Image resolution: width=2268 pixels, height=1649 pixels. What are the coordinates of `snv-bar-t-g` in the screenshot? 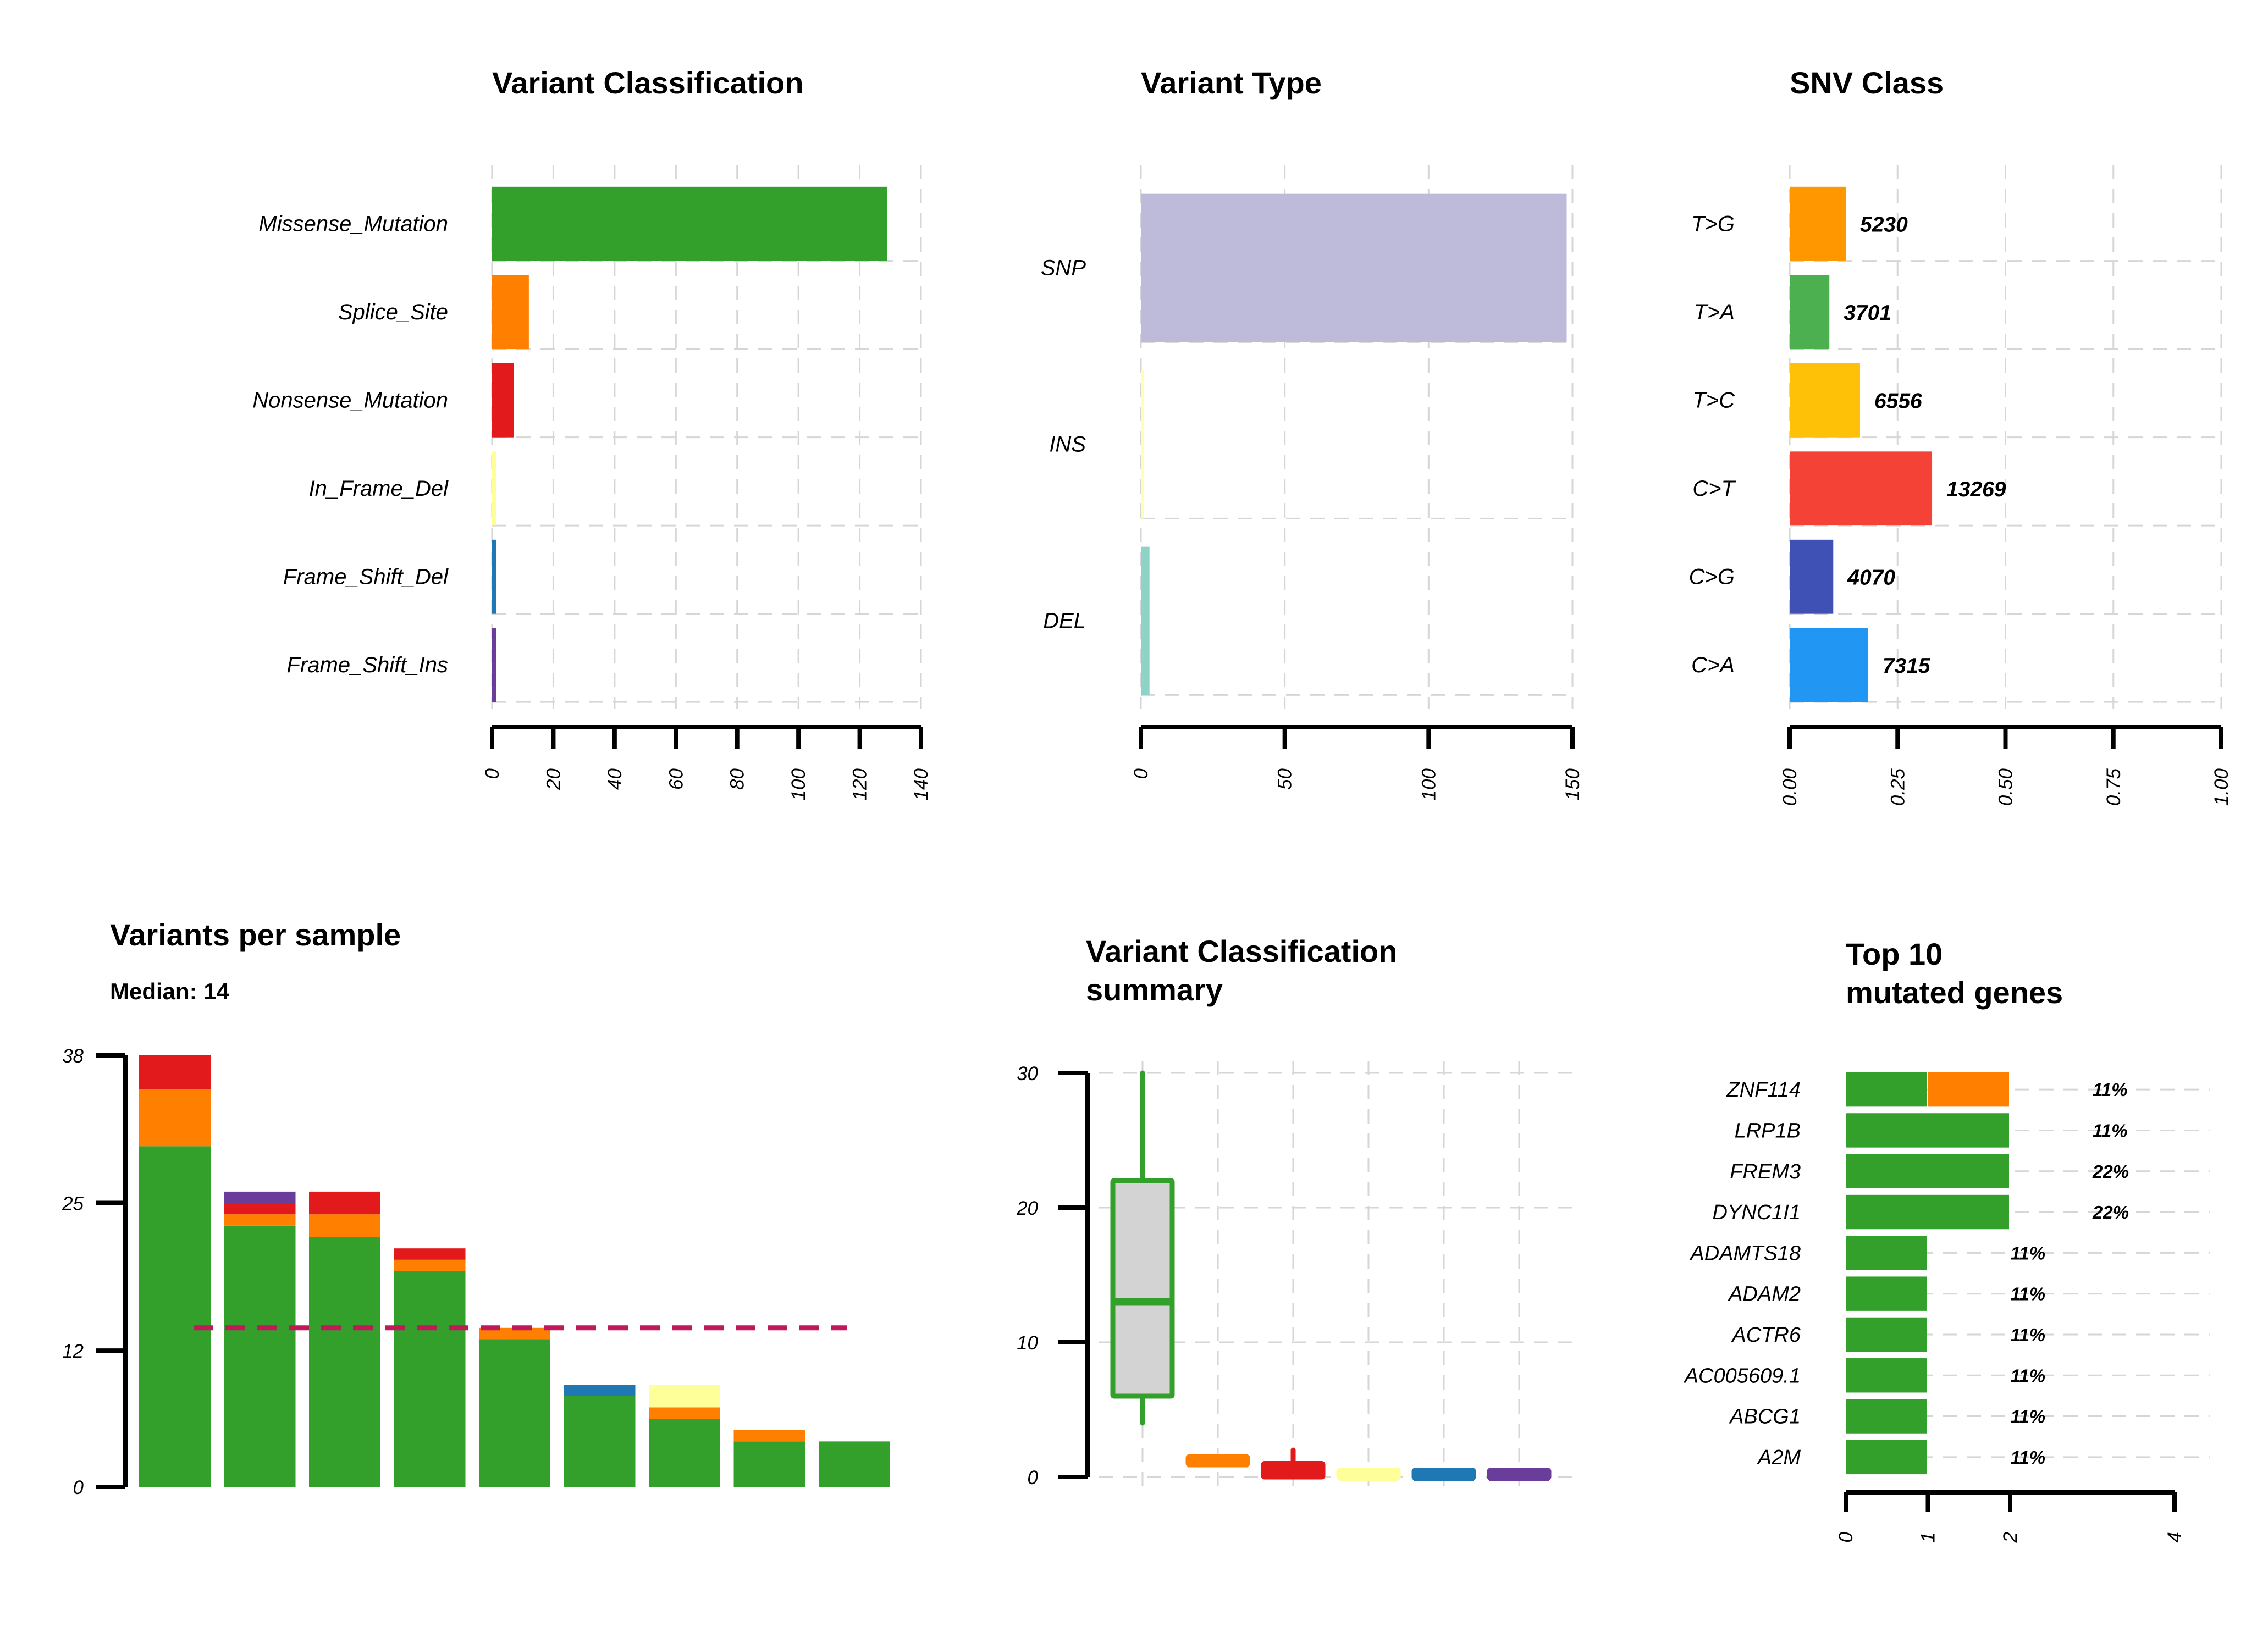 It's located at (1818, 223).